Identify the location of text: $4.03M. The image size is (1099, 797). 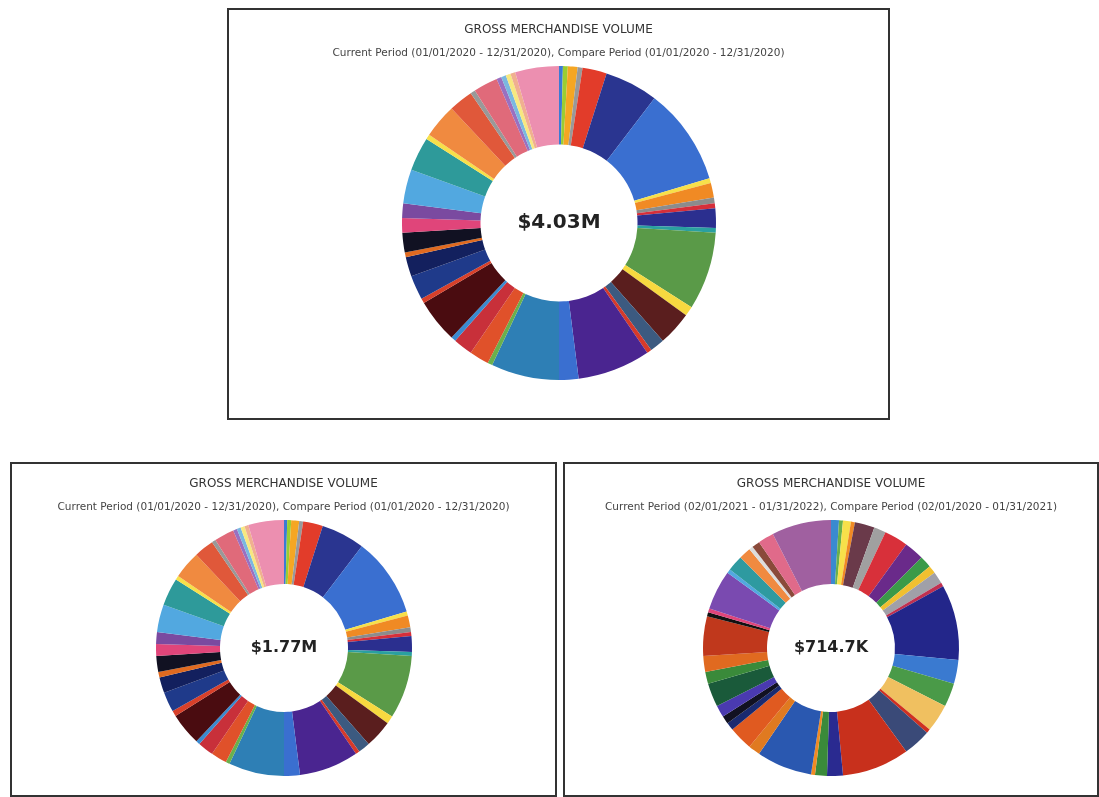
(558, 221).